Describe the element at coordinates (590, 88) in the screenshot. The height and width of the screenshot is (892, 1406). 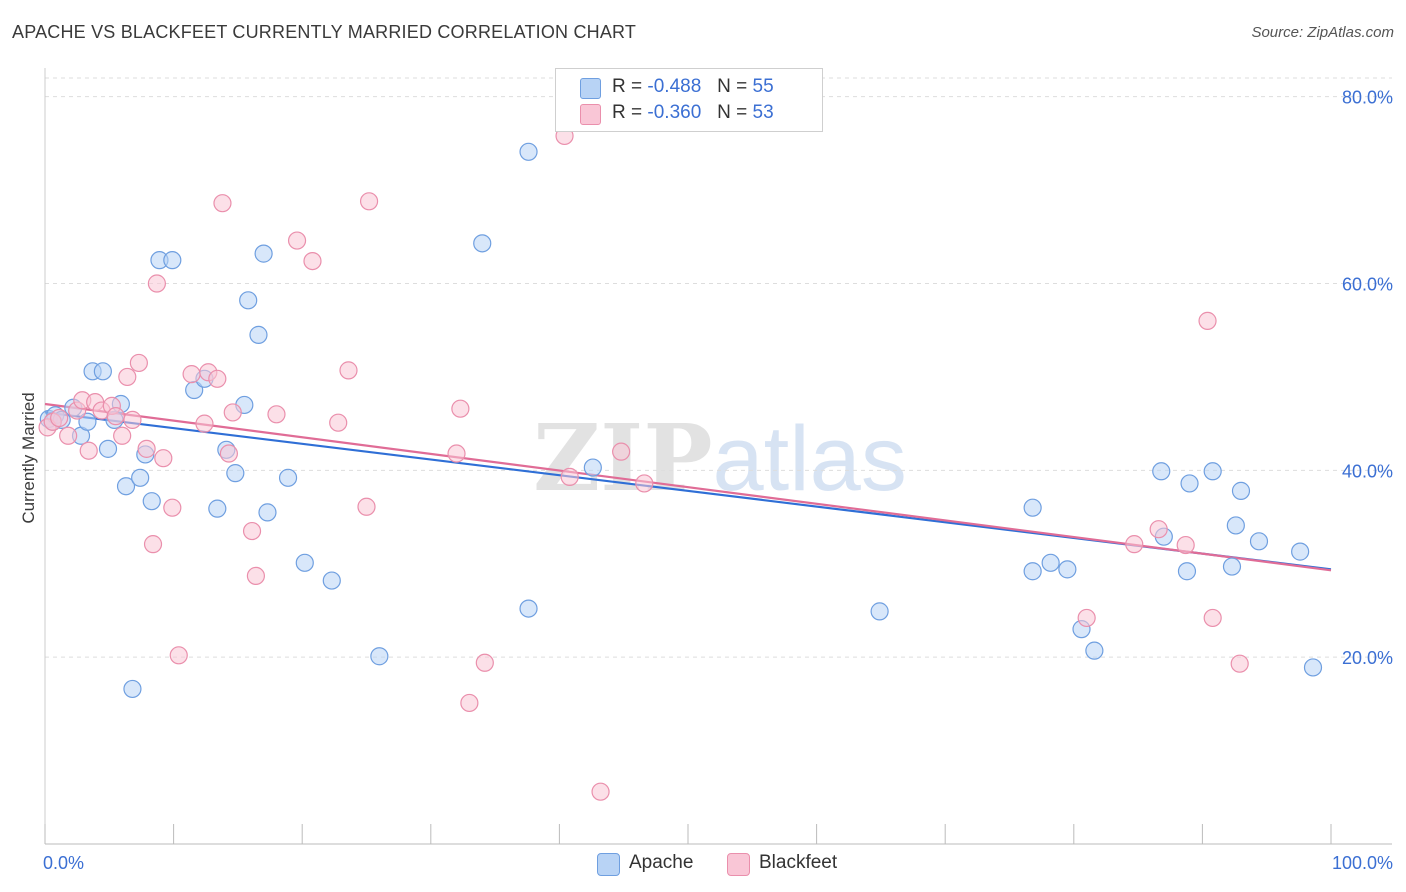
I see `apache-swatch-icon` at that location.